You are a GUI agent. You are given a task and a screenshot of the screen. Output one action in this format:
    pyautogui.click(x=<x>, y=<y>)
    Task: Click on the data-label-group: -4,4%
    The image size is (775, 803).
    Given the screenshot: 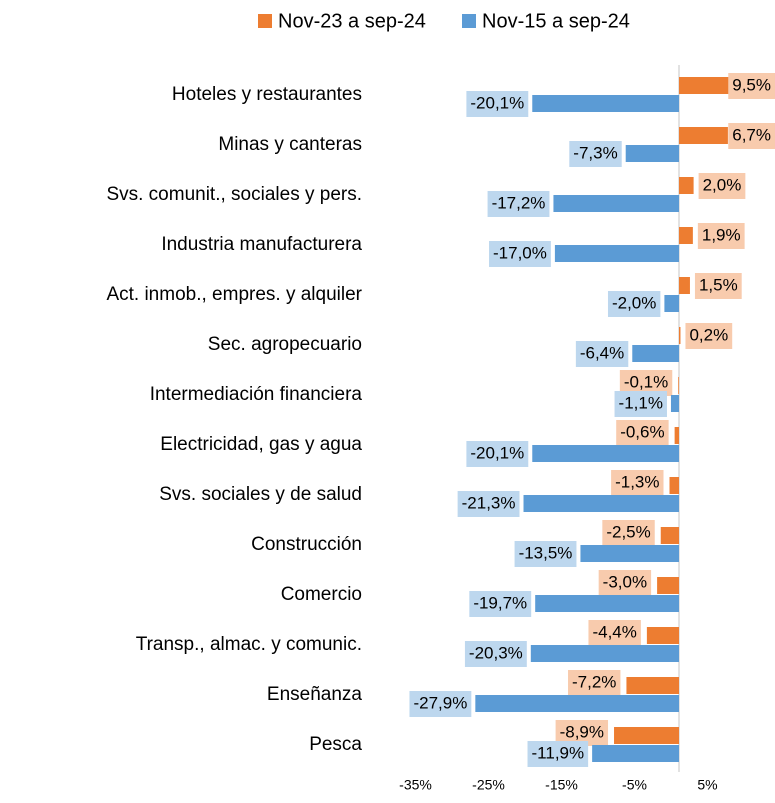 What is the action you would take?
    pyautogui.click(x=614, y=633)
    